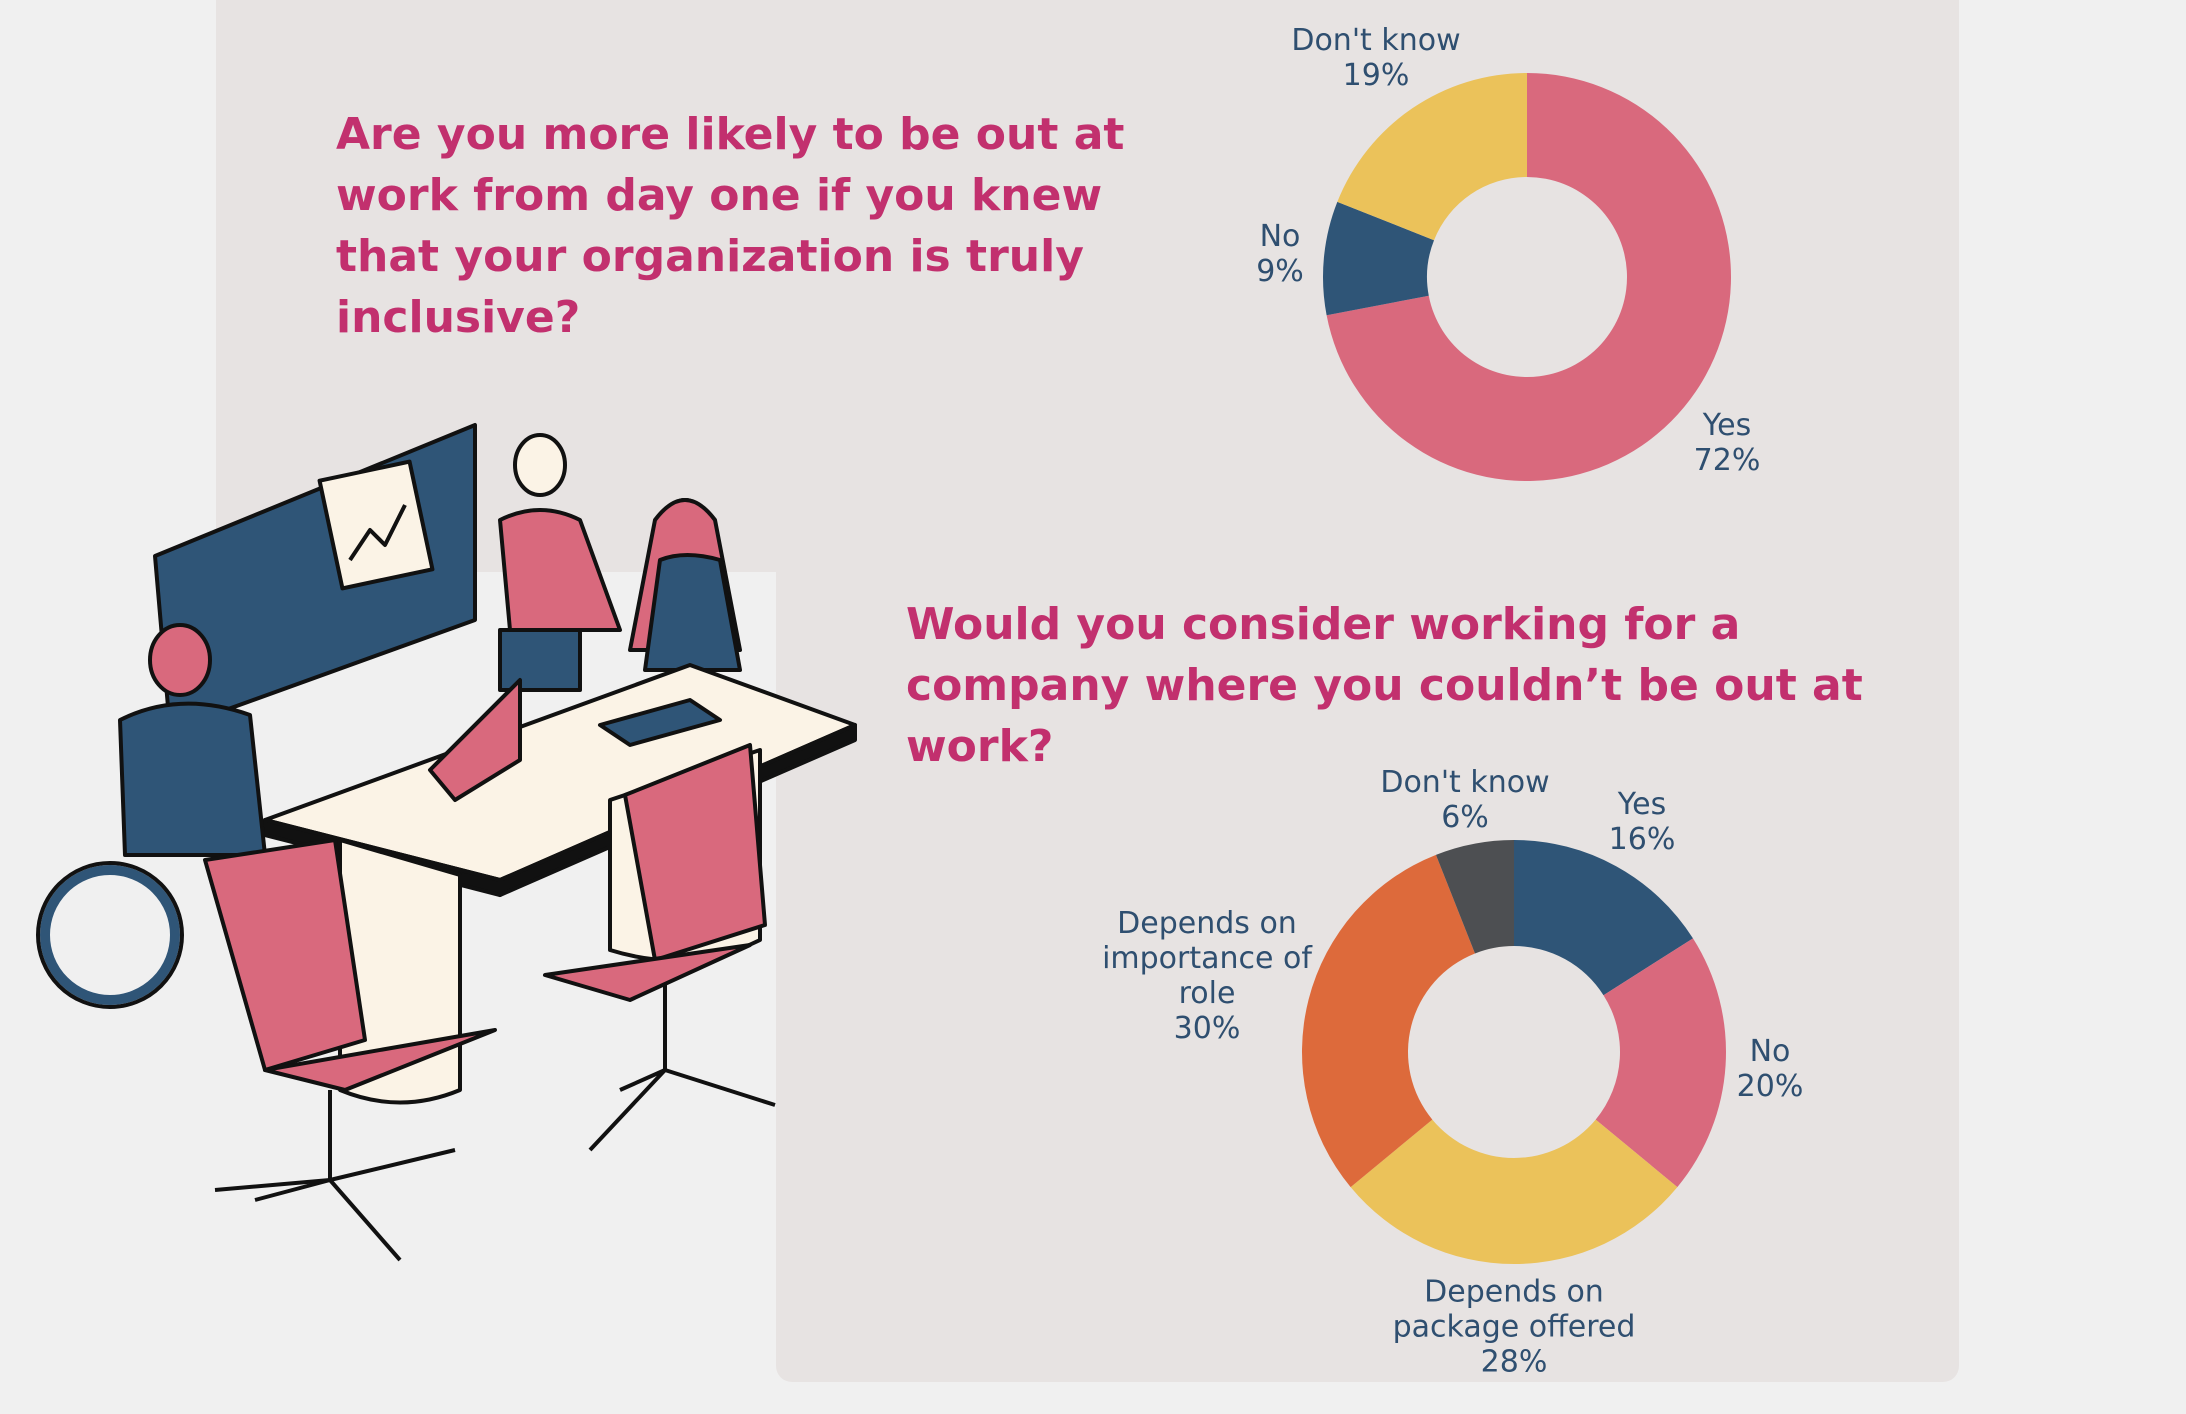 This screenshot has height=1414, width=2186. Describe the element at coordinates (1514, 1362) in the screenshot. I see `percent-label: 28%` at that location.